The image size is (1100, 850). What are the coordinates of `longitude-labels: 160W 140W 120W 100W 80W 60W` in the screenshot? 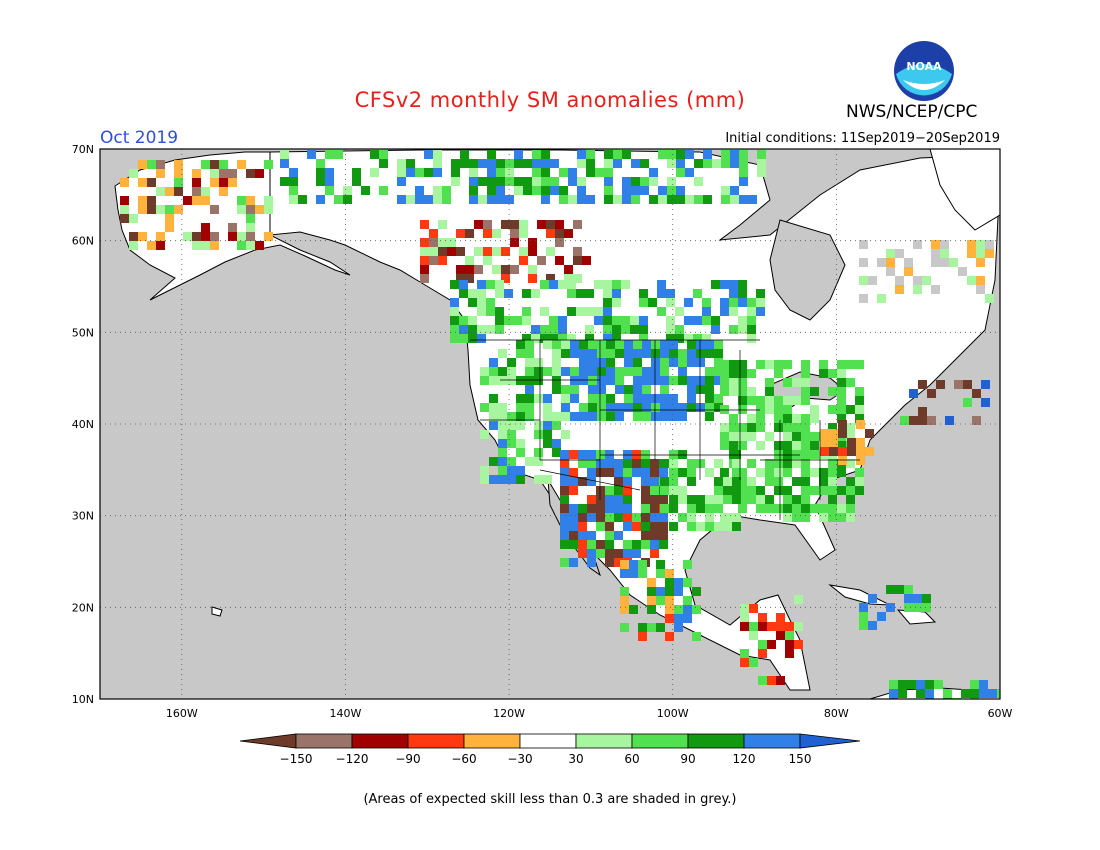 It's located at (589, 713).